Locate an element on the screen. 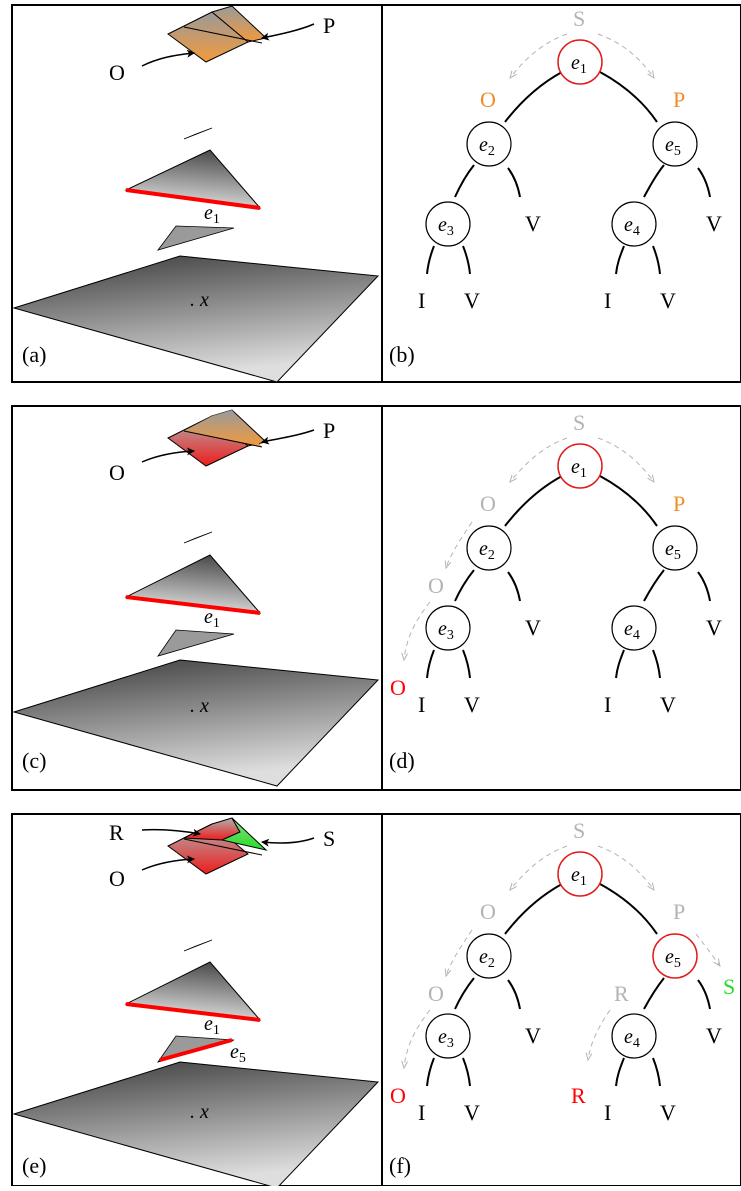 This screenshot has width=741, height=1191. panel-label-b: (b) is located at coordinates (402, 354).